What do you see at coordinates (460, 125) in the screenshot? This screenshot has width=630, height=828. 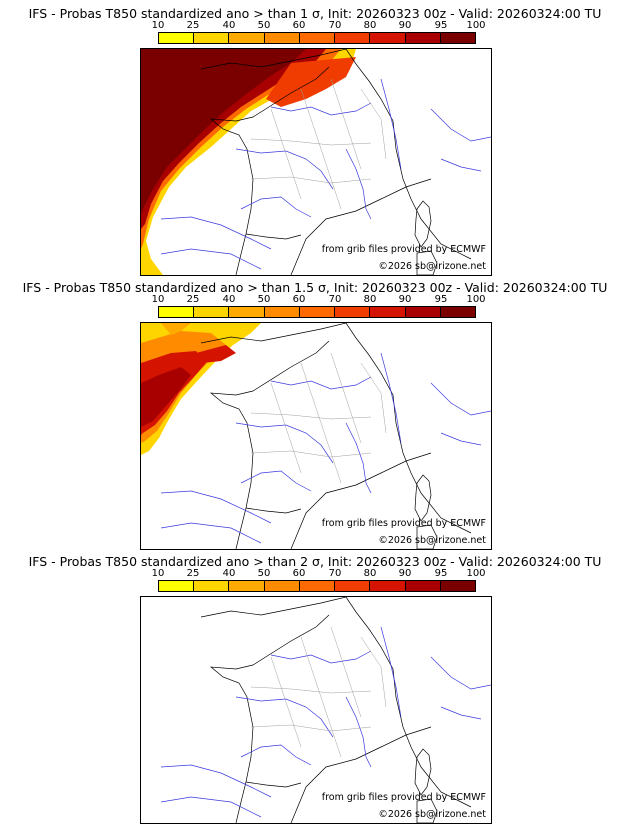 I see `river-italy` at bounding box center [460, 125].